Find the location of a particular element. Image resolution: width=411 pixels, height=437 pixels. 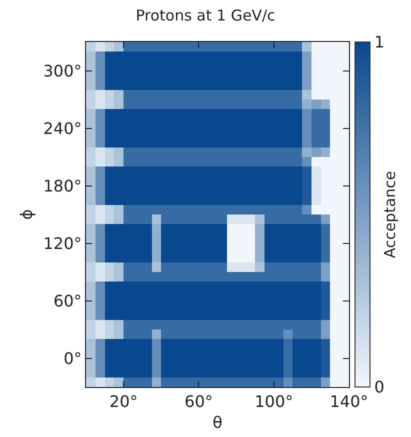

y-tick-label: 240° is located at coordinates (62, 128).